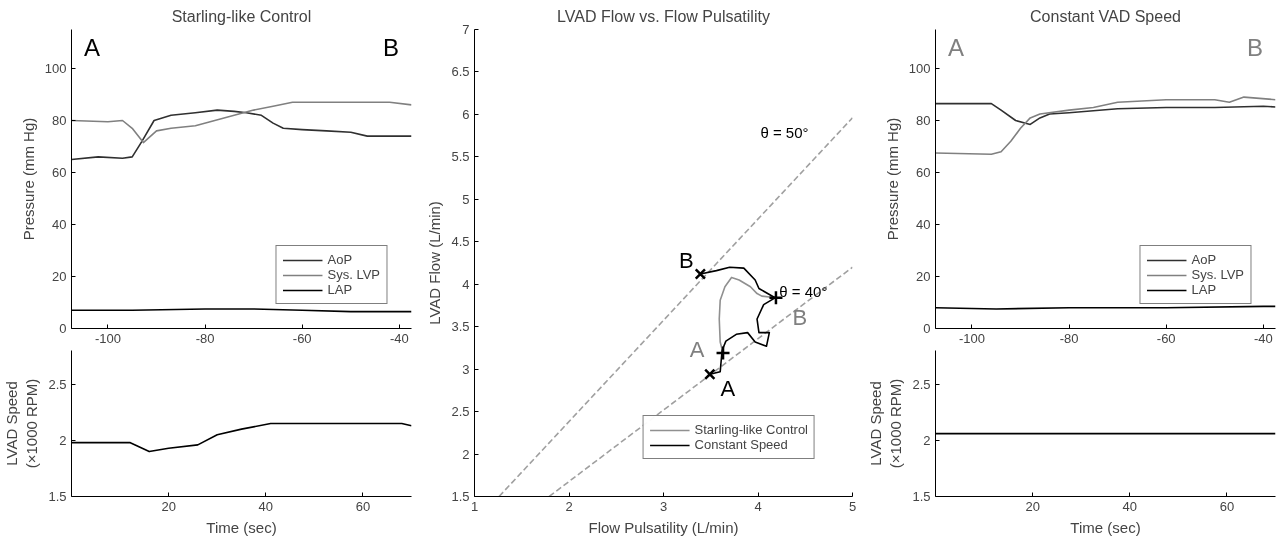 Image resolution: width=1287 pixels, height=538 pixels. What do you see at coordinates (466, 29) in the screenshot?
I see `y-tick-label: 7` at bounding box center [466, 29].